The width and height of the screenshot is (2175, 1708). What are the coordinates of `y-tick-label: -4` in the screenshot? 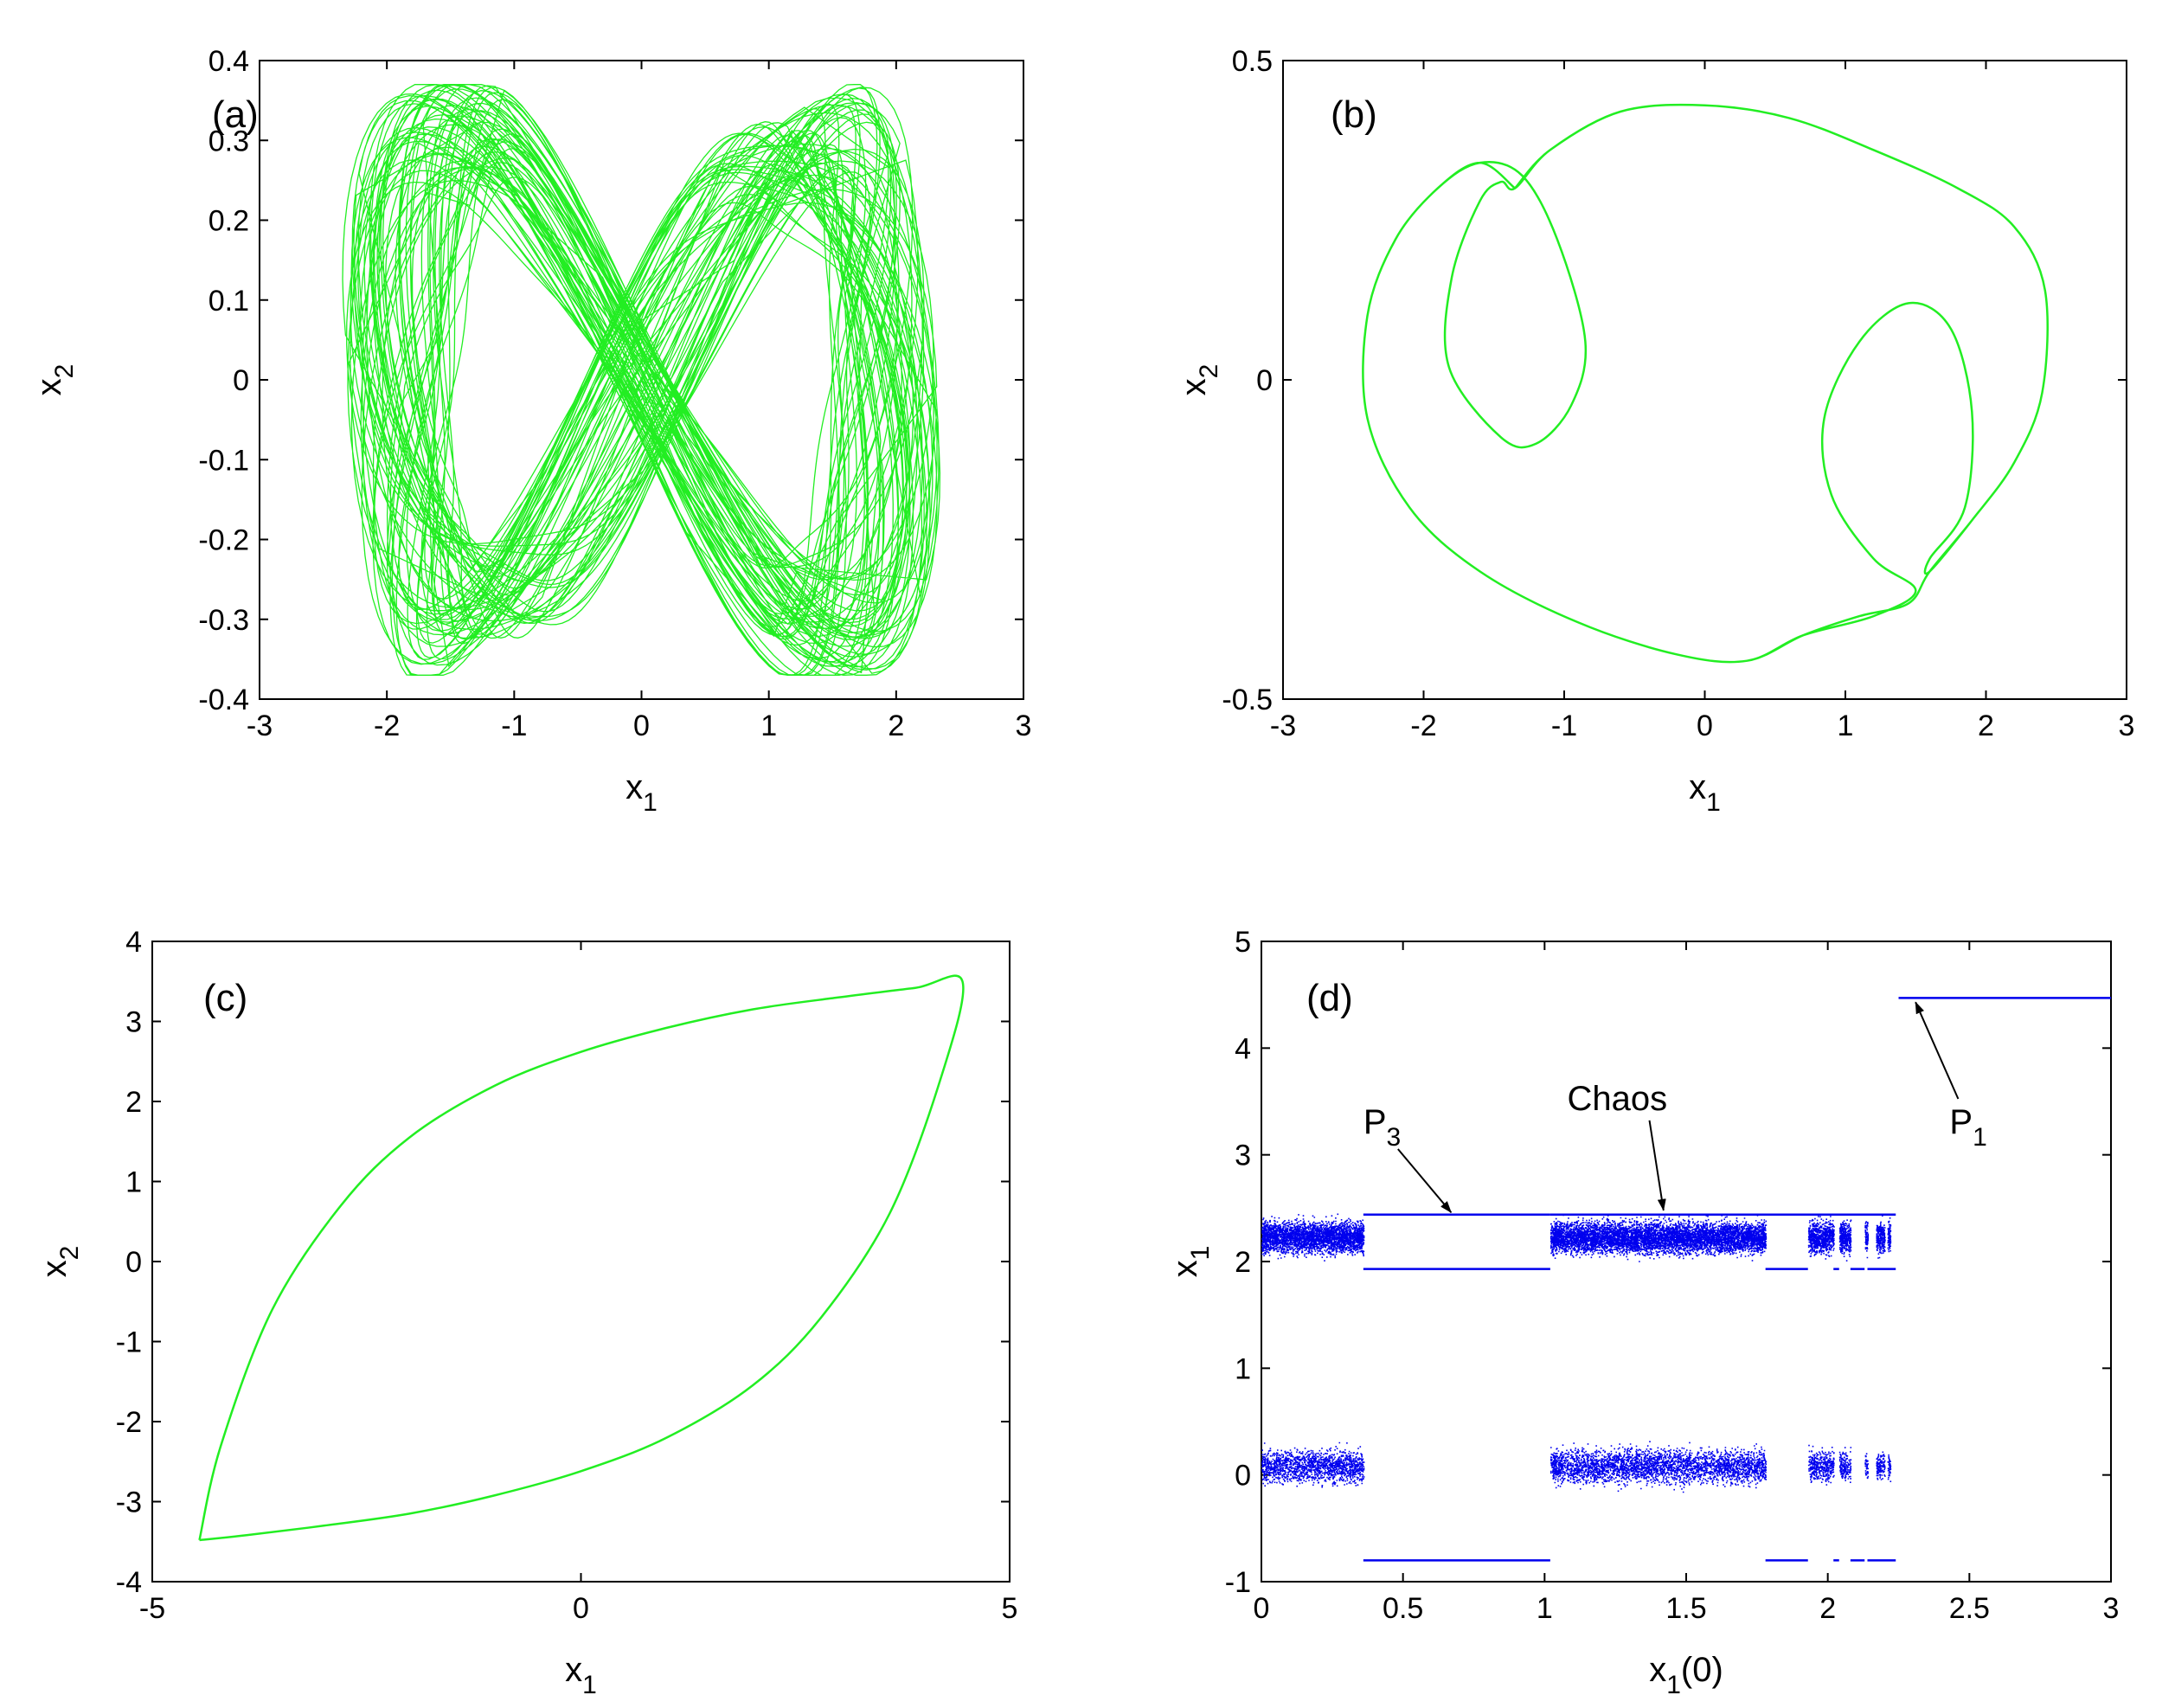 It's located at (129, 1583).